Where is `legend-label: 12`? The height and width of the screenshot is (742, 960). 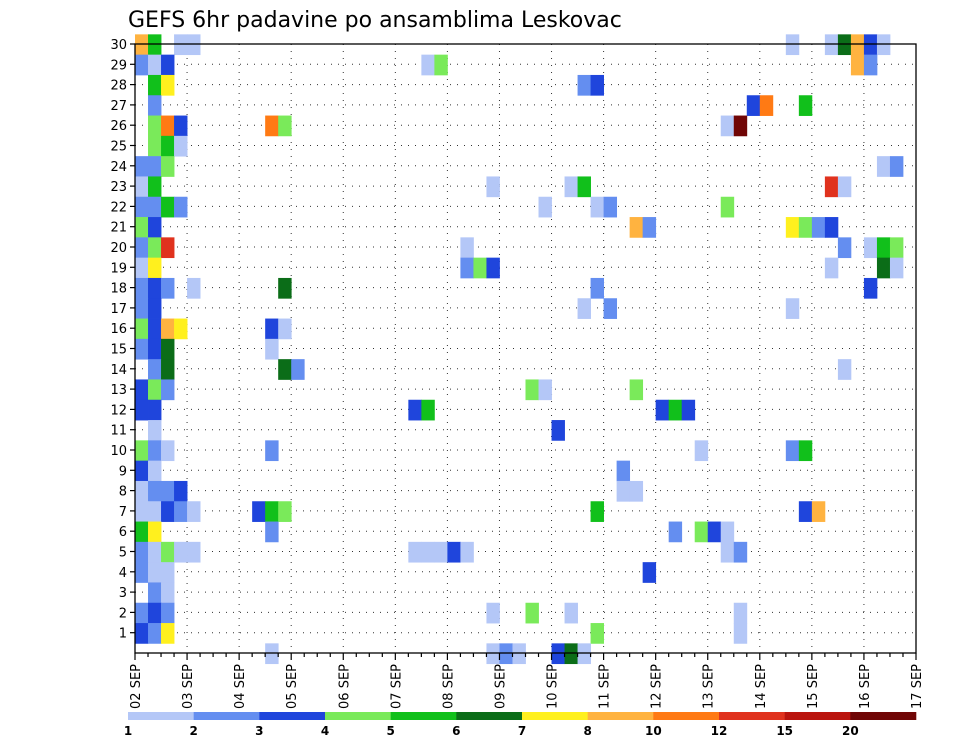
legend-label: 12 is located at coordinates (719, 731).